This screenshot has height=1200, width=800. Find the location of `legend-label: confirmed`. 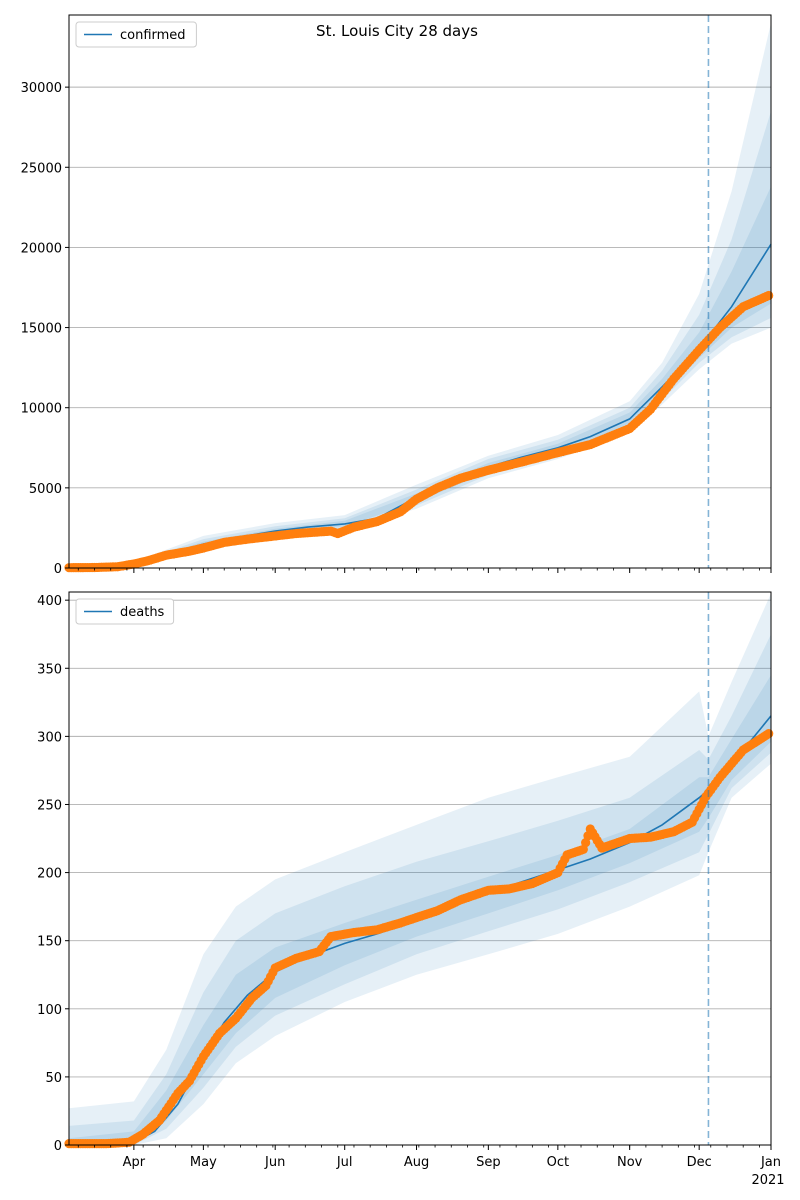

legend-label: confirmed is located at coordinates (153, 35).